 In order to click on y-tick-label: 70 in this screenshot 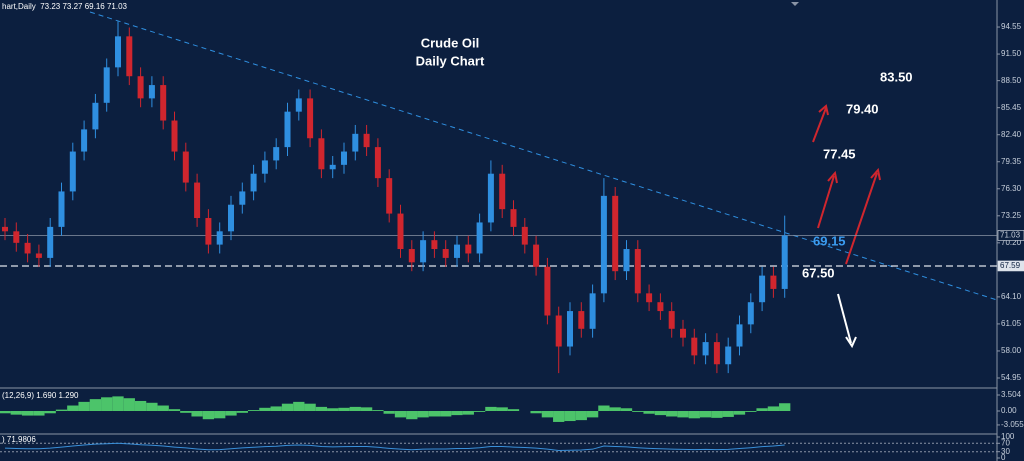, I will do `click(1005, 442)`.